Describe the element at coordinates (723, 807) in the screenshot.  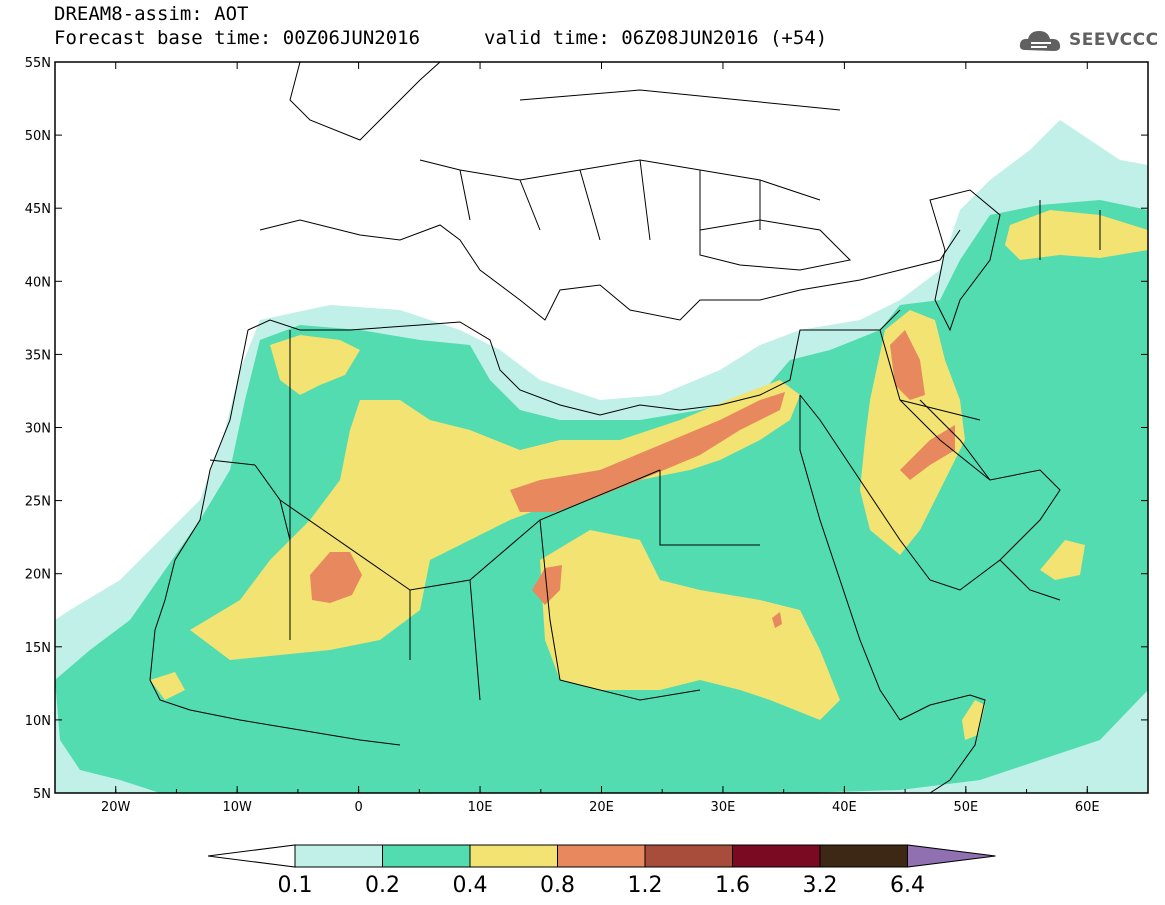
I see `lon-tick-label: 30E` at that location.